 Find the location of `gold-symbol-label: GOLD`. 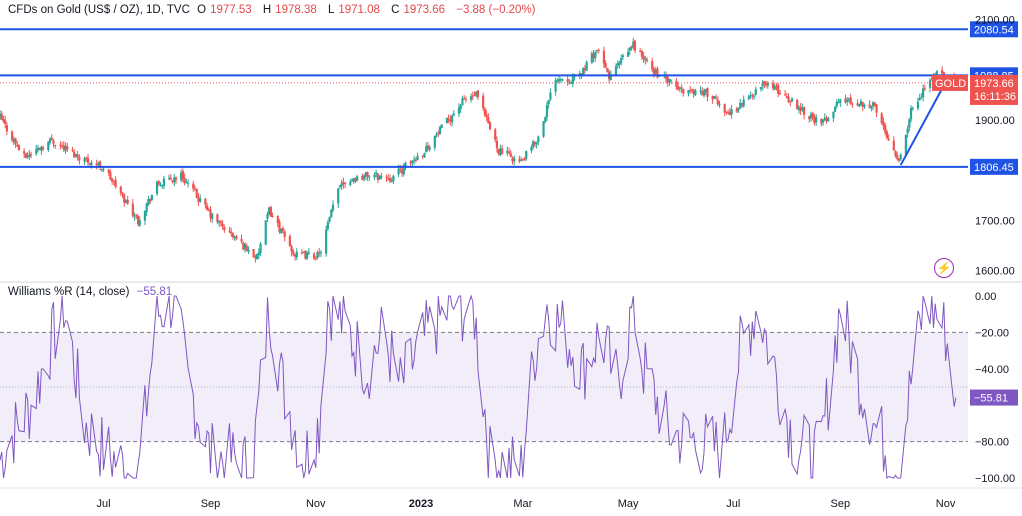

gold-symbol-label: GOLD is located at coordinates (950, 84).